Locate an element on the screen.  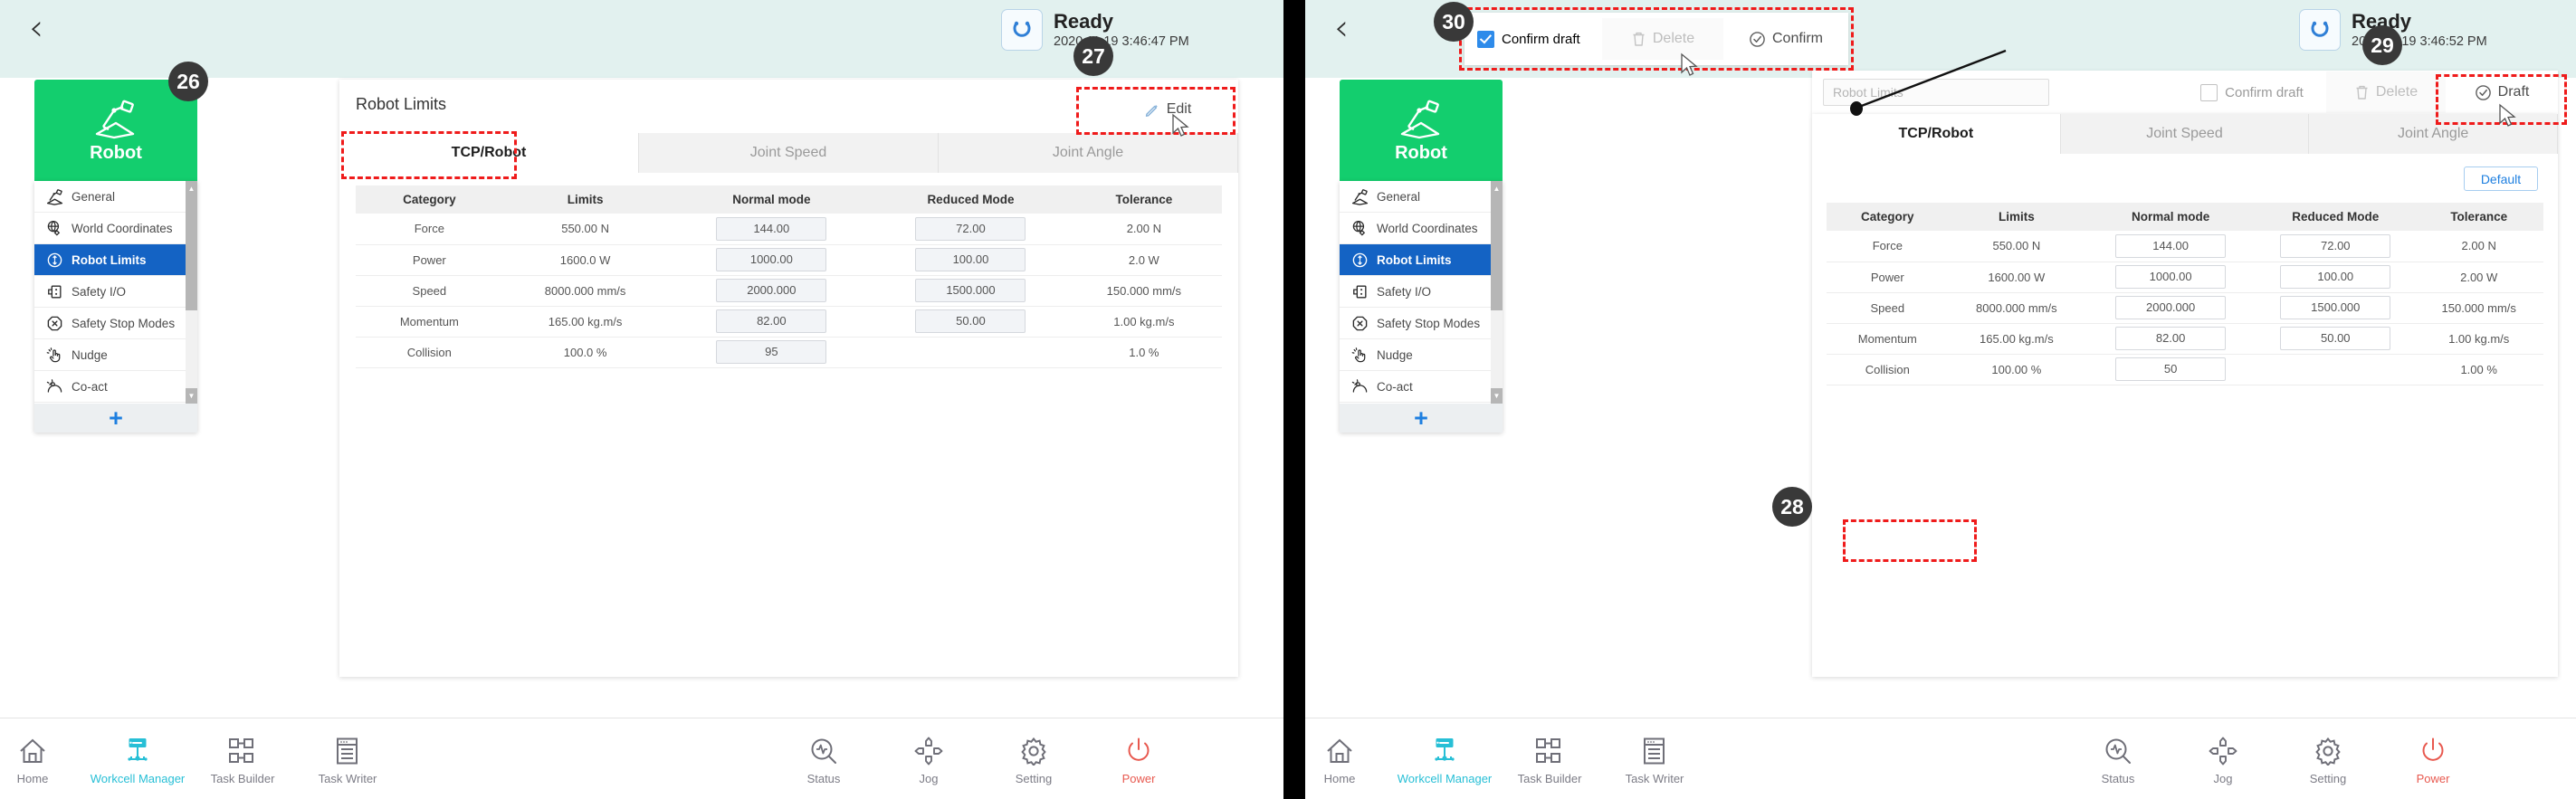
collision-normal-field: 95 is located at coordinates (771, 352).